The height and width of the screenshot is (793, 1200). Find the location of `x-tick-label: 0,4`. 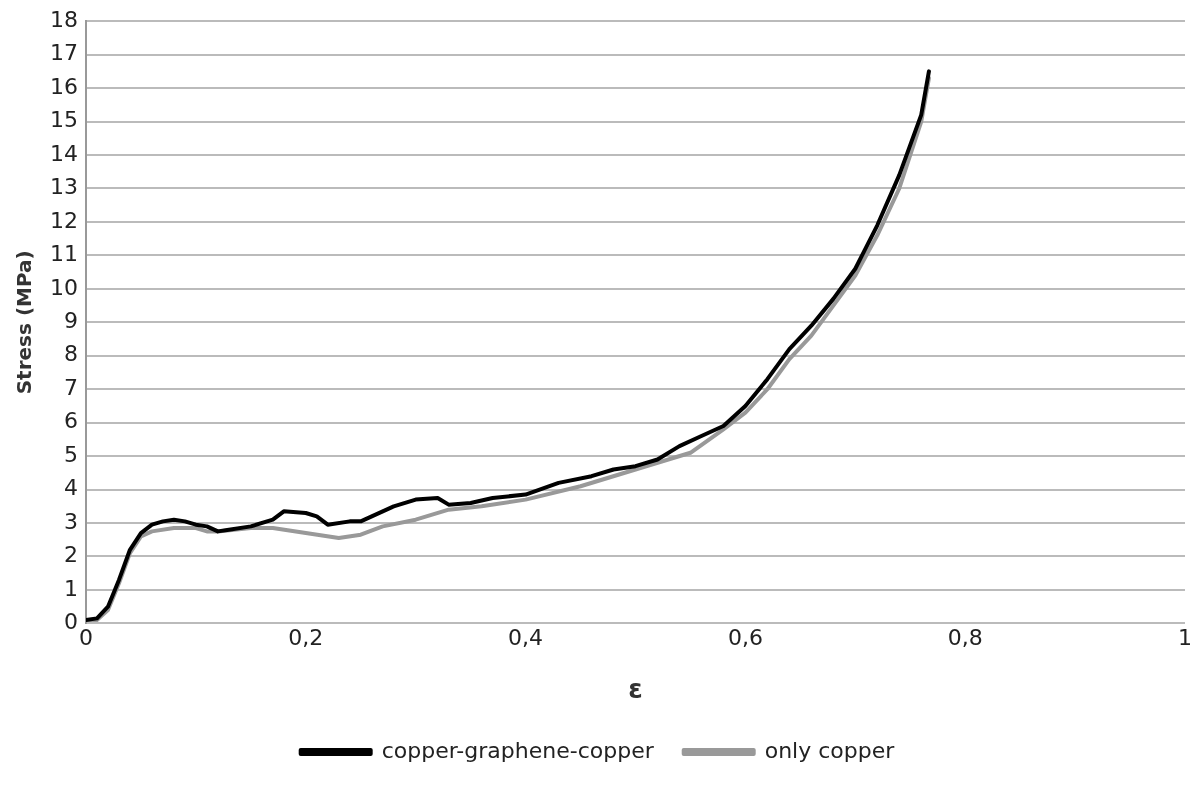

x-tick-label: 0,4 is located at coordinates (526, 638).